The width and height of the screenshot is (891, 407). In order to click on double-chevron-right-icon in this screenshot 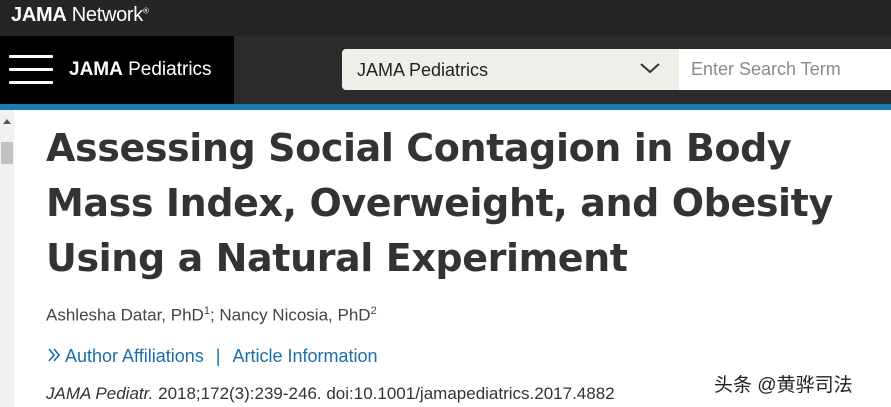, I will do `click(54, 355)`.